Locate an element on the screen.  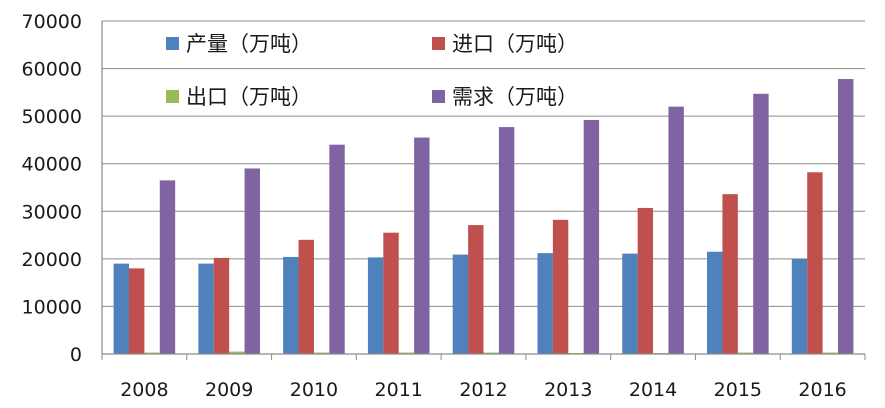
legend-label-1: 产量（万吨） is located at coordinates (249, 44).